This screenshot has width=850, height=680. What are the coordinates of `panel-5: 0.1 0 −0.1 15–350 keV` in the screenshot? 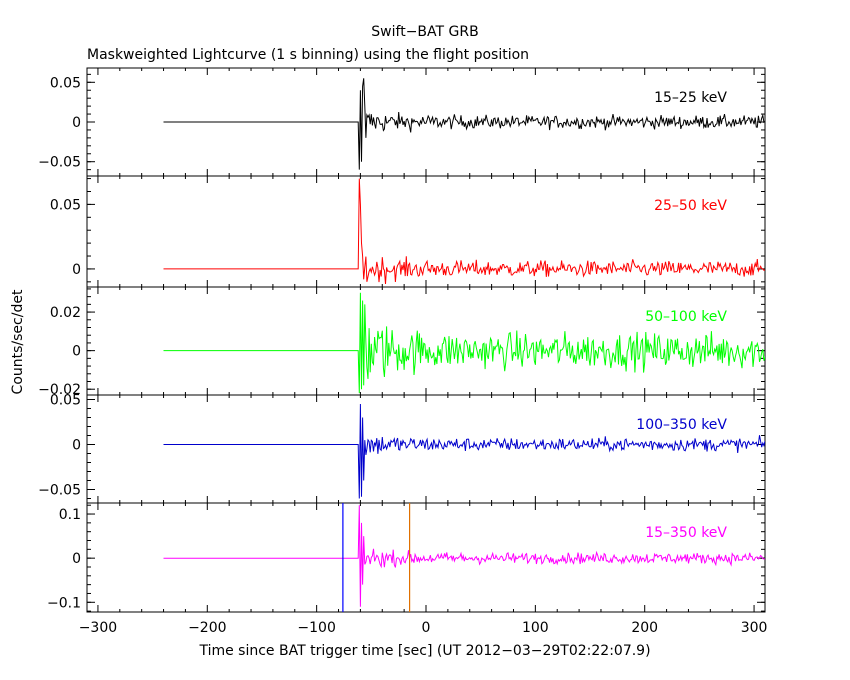 It's located at (406, 557).